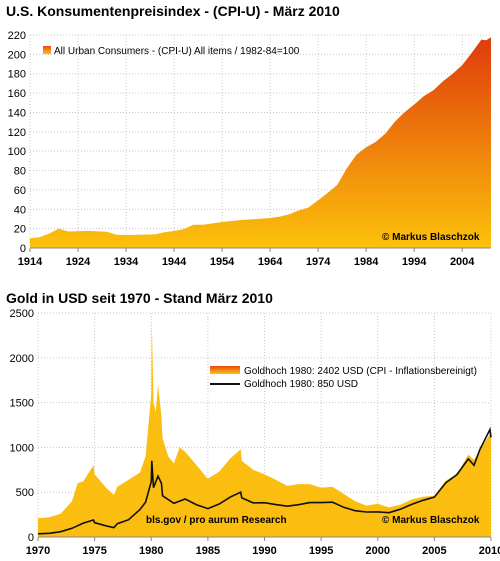 The height and width of the screenshot is (561, 500). Describe the element at coordinates (378, 551) in the screenshot. I see `gold-x-tick-label: 2000` at that location.